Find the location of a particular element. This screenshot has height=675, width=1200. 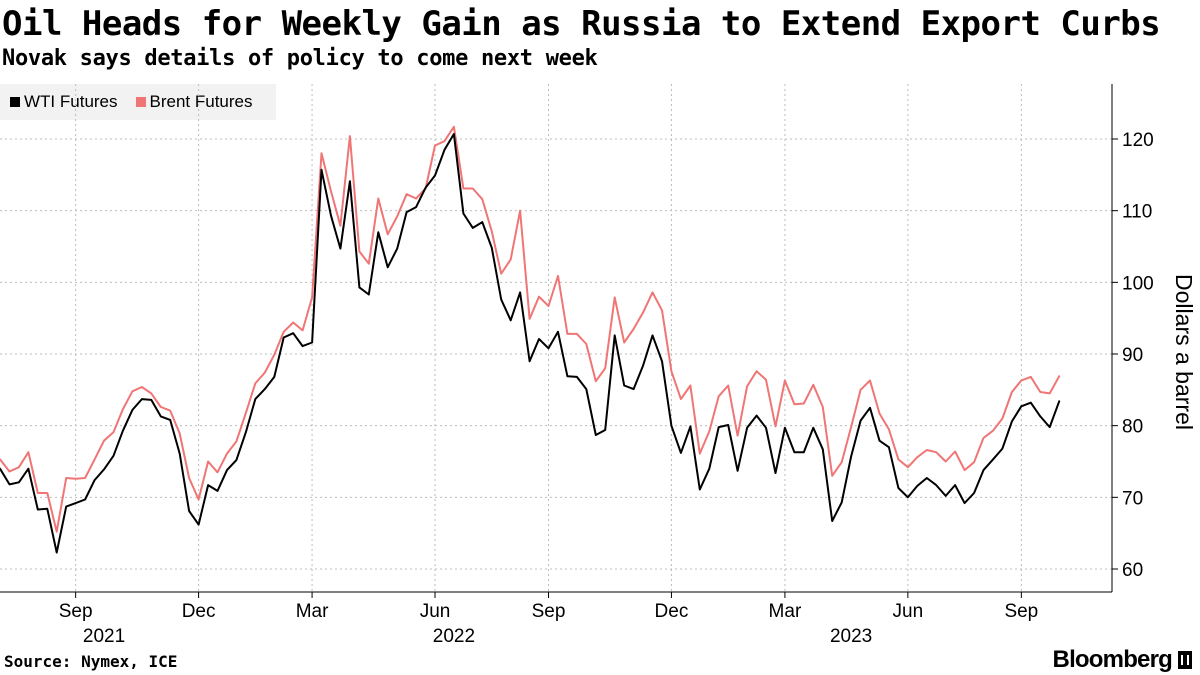

y-tick-label: 120 is located at coordinates (1138, 140).